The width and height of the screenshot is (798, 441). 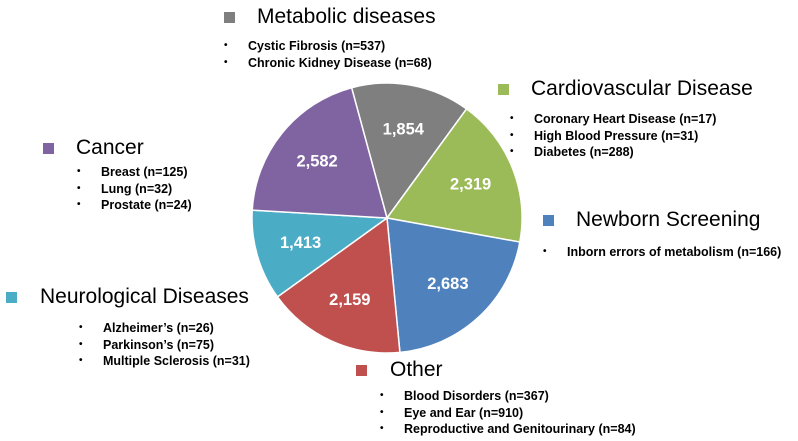 I want to click on slice-value-label: 2,683, so click(x=447, y=284).